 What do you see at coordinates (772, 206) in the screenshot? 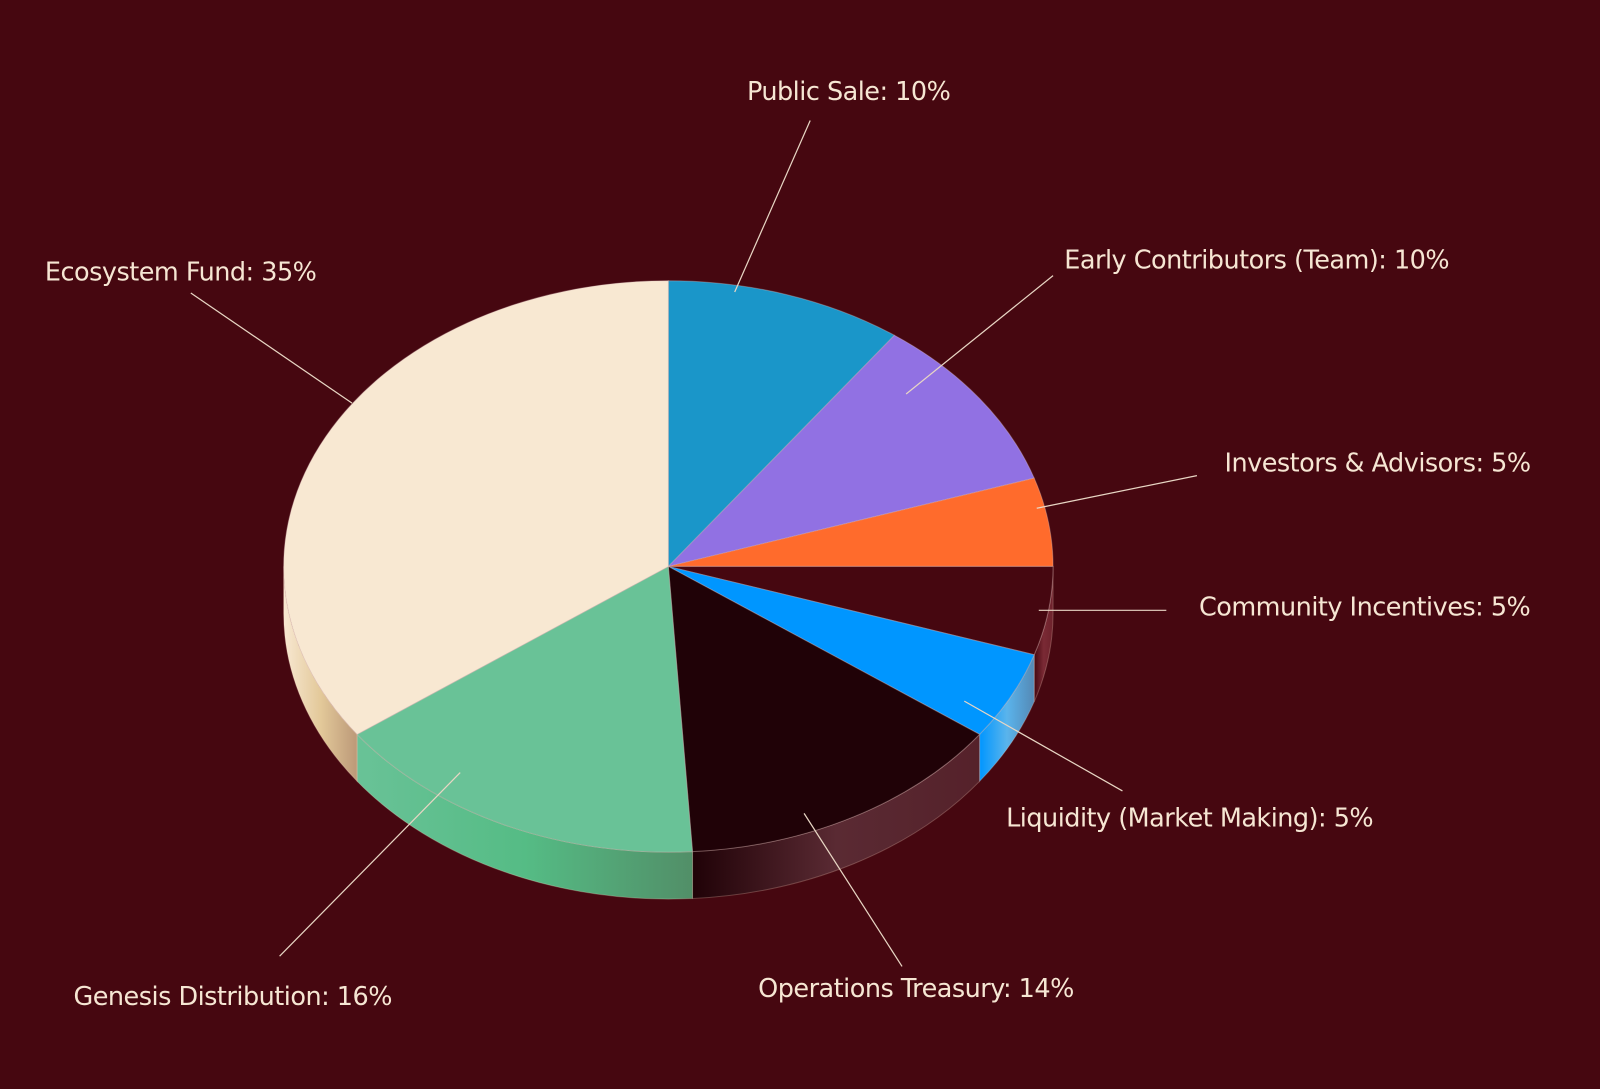
I see `leader-line-public-sale` at bounding box center [772, 206].